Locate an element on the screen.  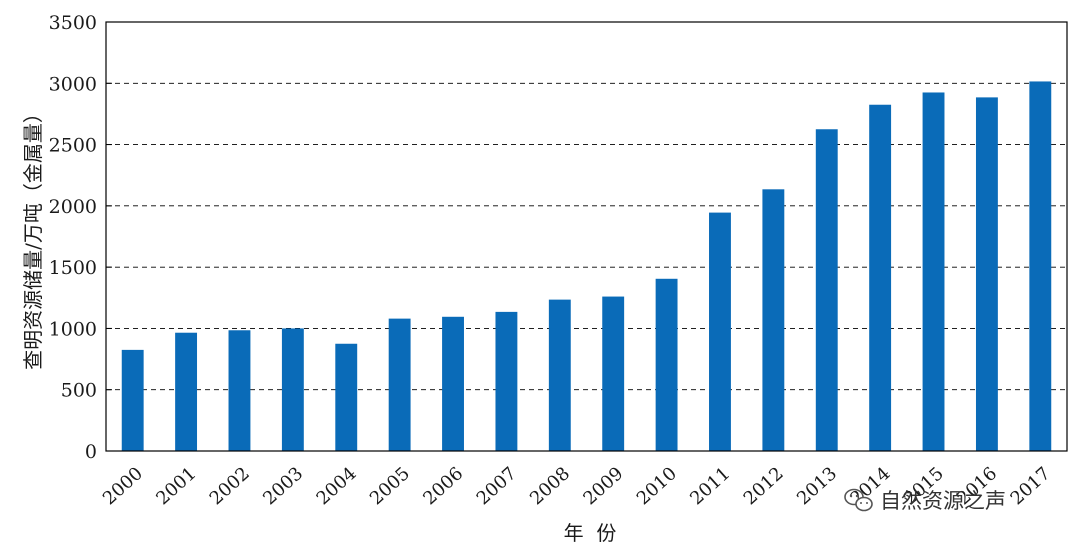
x-tick-label: 2017 is located at coordinates (1031, 486).